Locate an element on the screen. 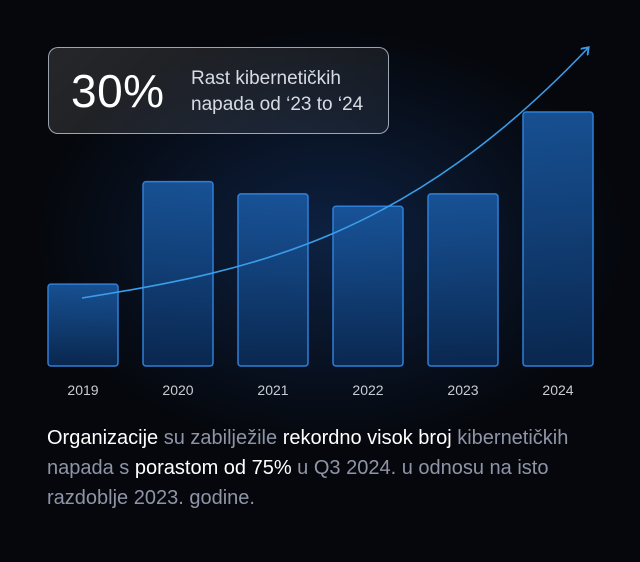  stat-value: 30% is located at coordinates (118, 91).